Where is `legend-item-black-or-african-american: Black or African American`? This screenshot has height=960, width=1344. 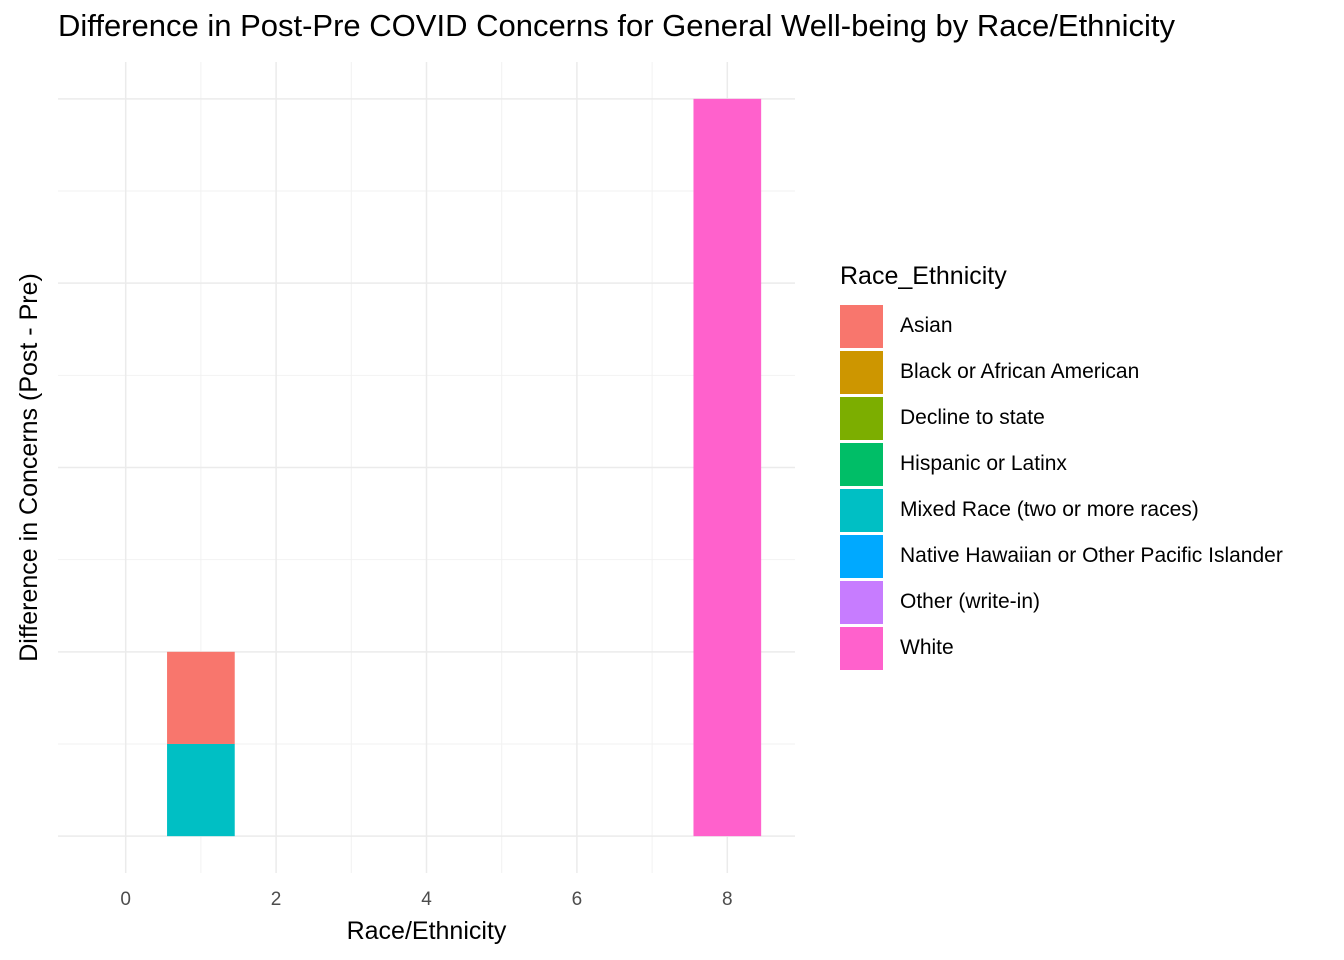
legend-item-black-or-african-american: Black or African American is located at coordinates (1061, 372).